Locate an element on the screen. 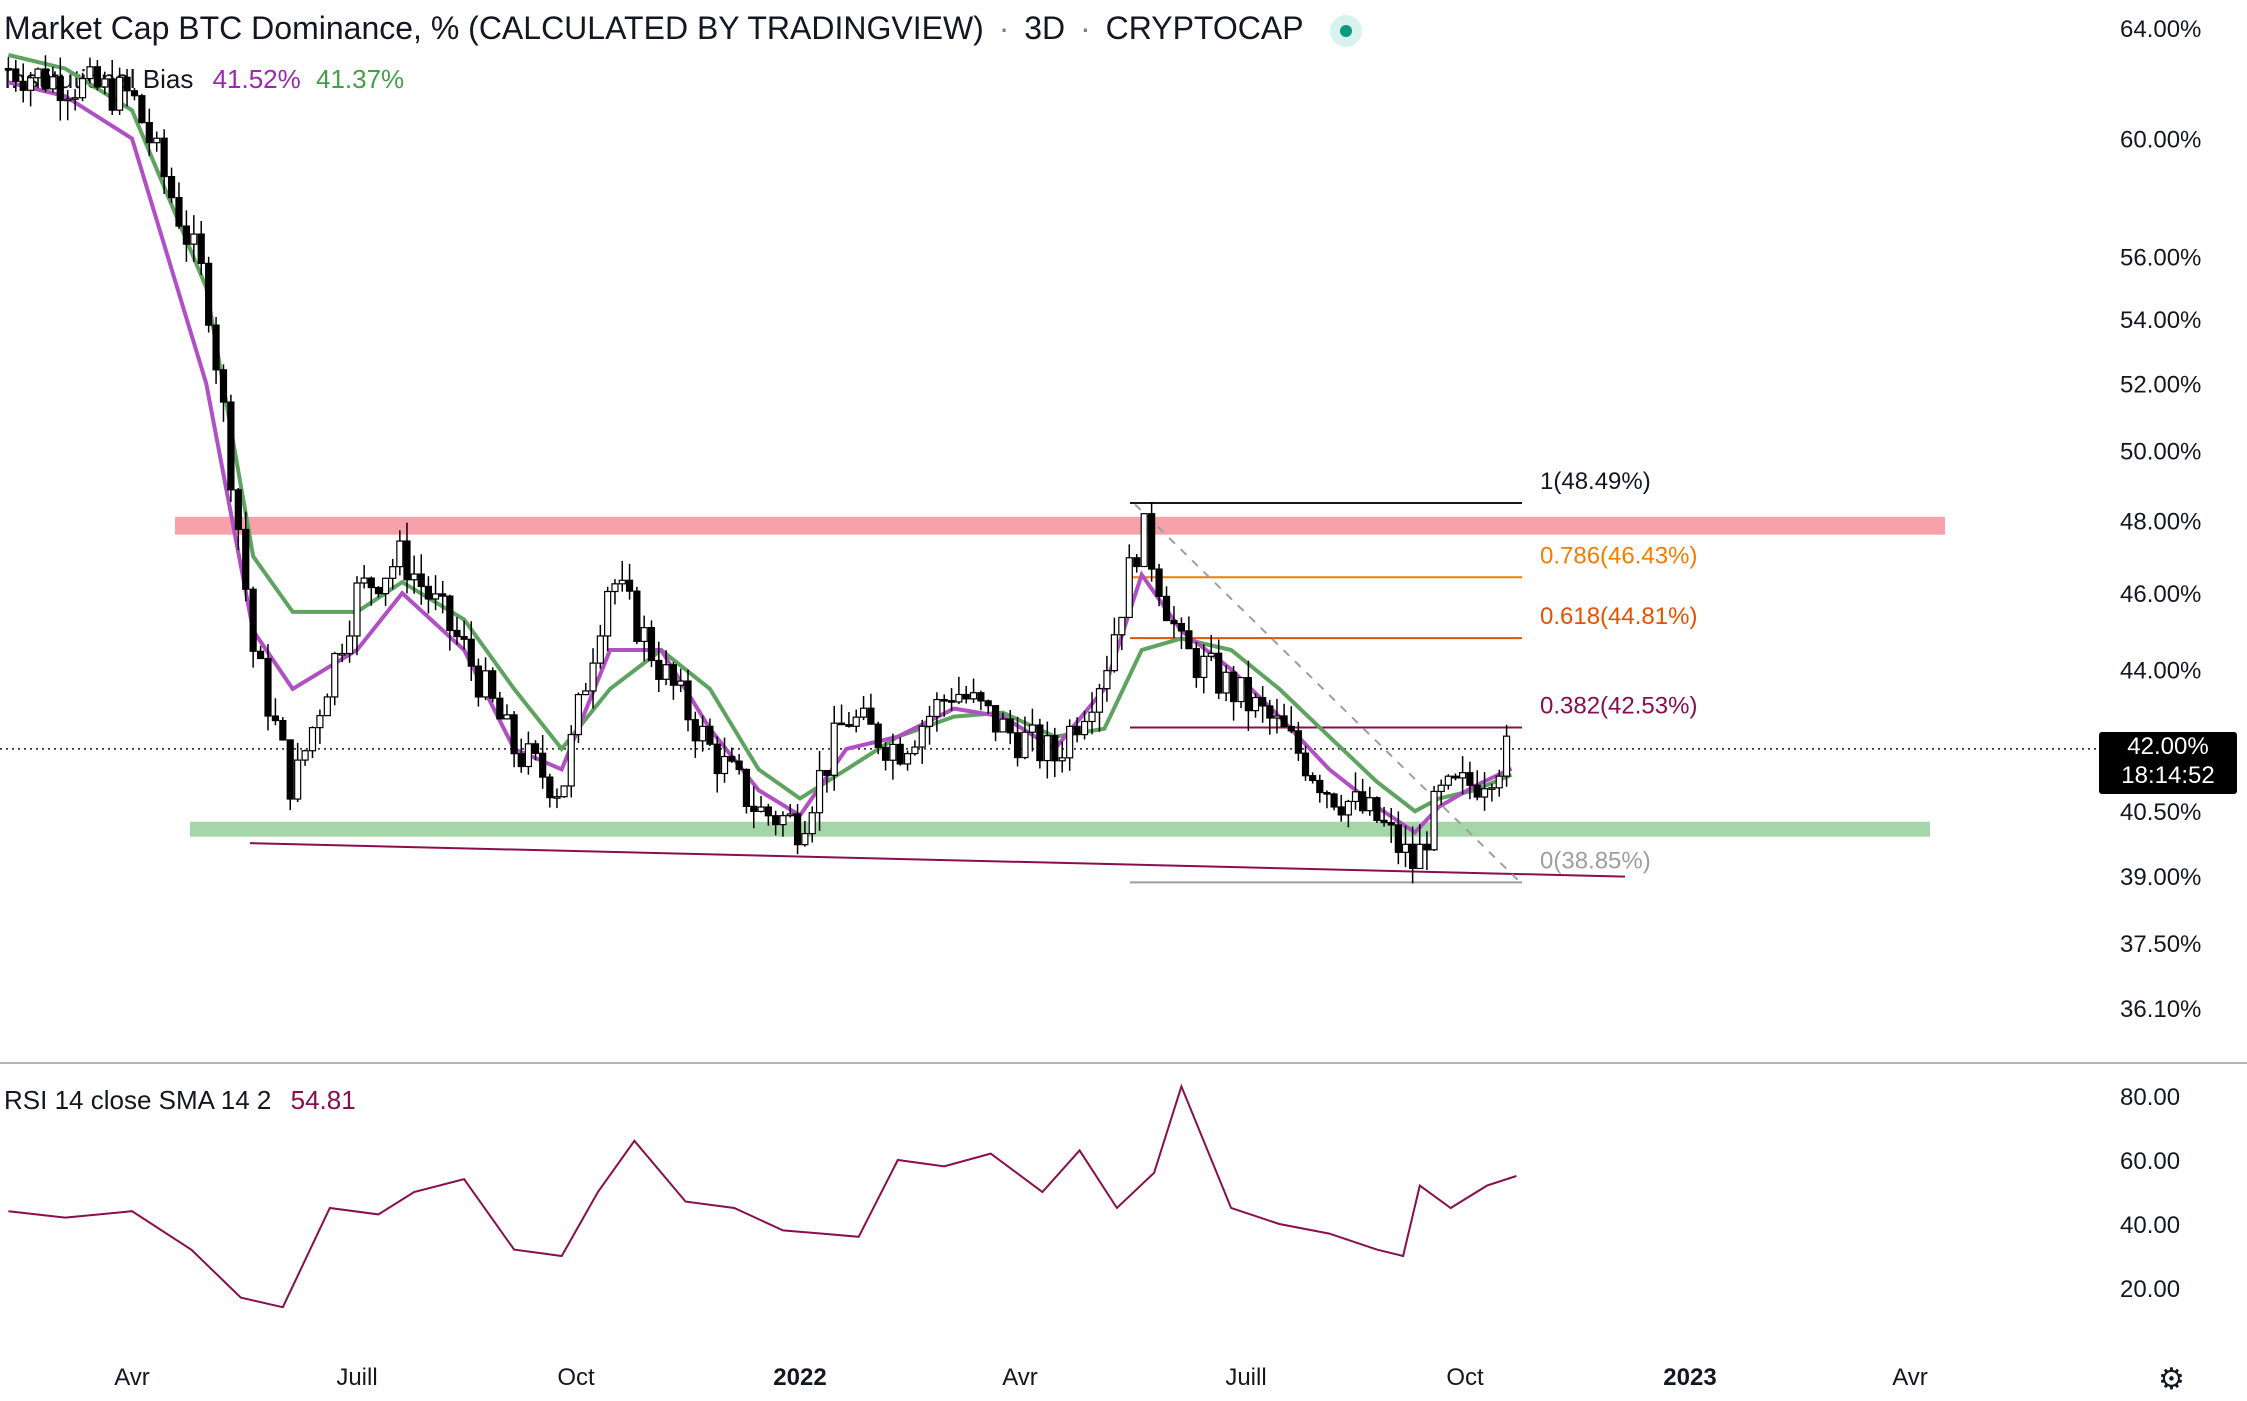 The image size is (2247, 1401). settings-gear-icon: ⚙ is located at coordinates (2171, 1379).